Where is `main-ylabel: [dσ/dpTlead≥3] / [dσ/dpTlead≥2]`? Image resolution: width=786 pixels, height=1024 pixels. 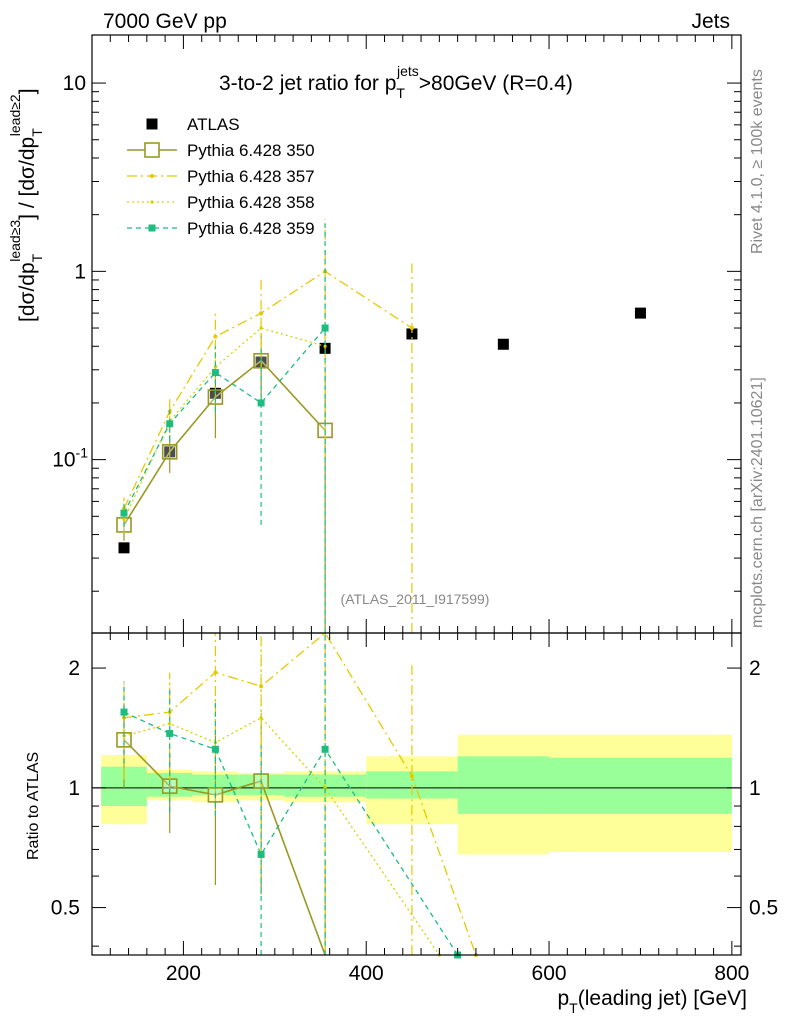 main-ylabel: [dσ/dpTlead≥3] / [dσ/dpTlead≥2] is located at coordinates (26, 205).